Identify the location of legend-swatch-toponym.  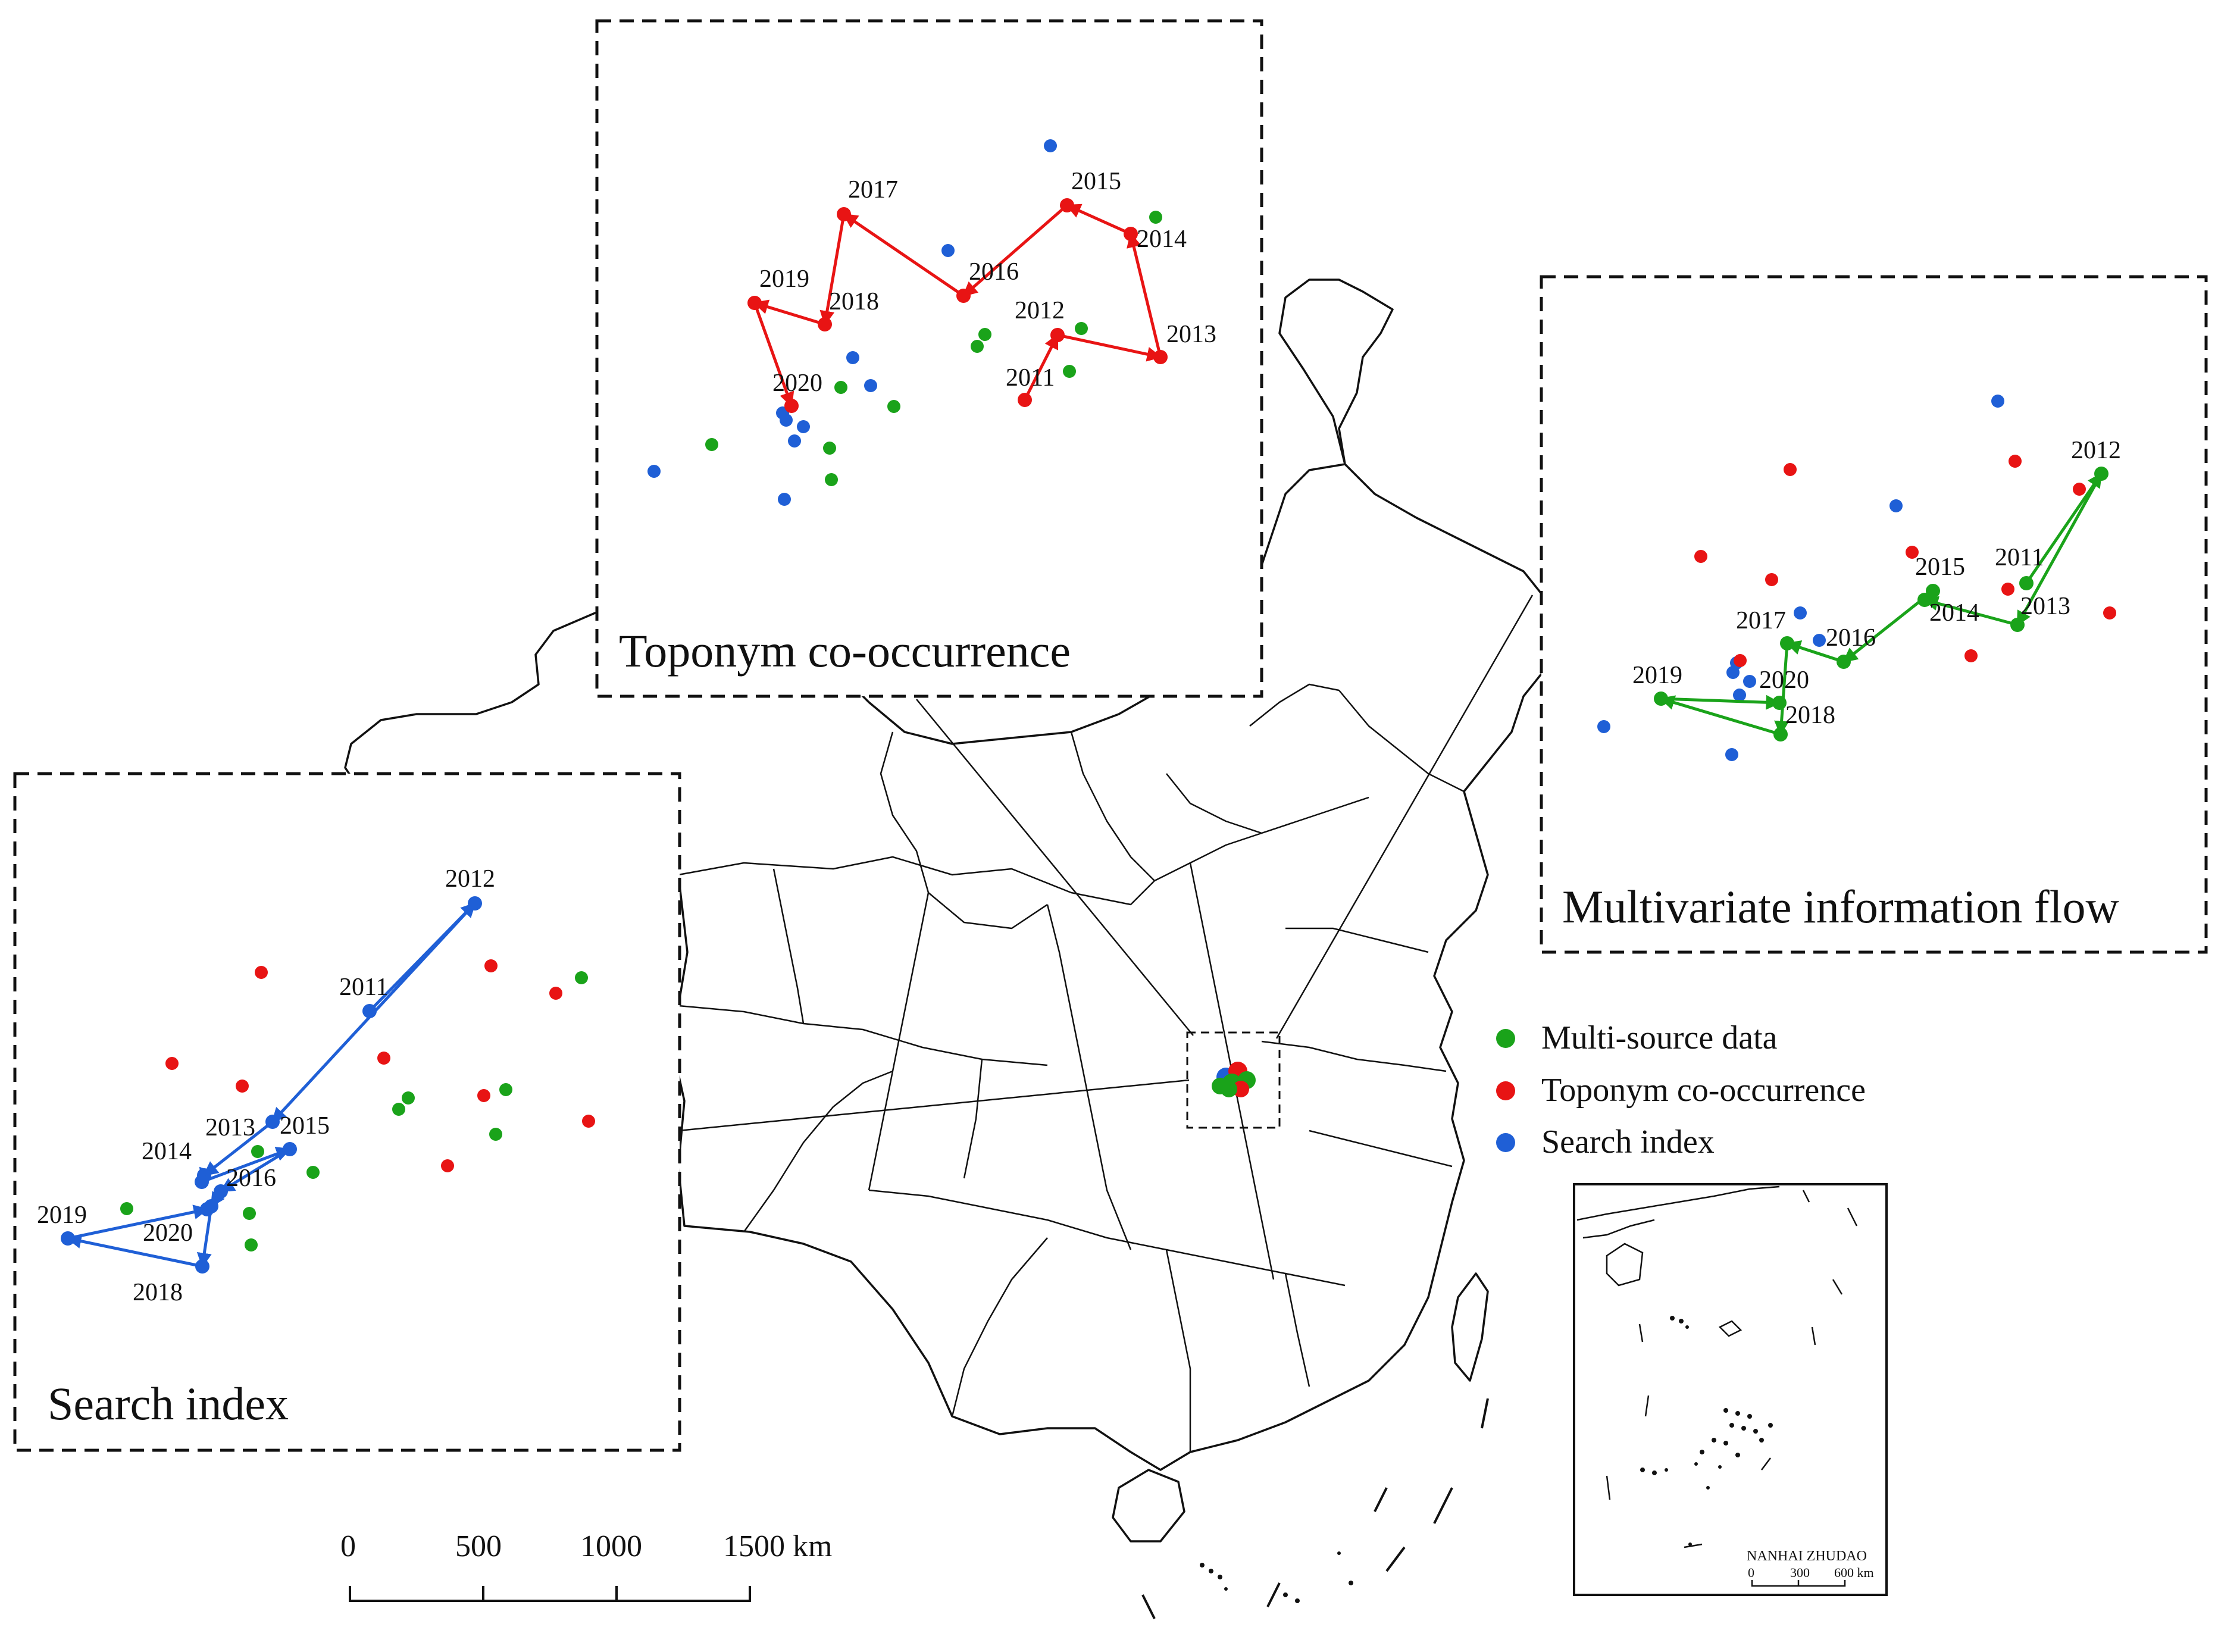
(1506, 1090).